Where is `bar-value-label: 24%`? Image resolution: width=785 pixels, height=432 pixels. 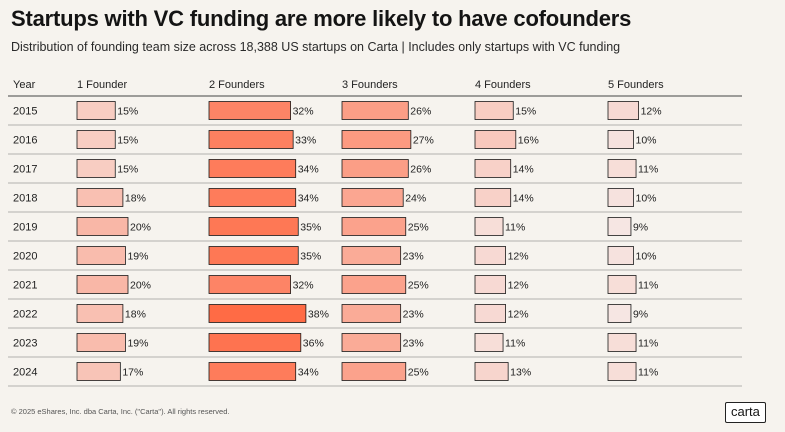
bar-value-label: 24% is located at coordinates (415, 199).